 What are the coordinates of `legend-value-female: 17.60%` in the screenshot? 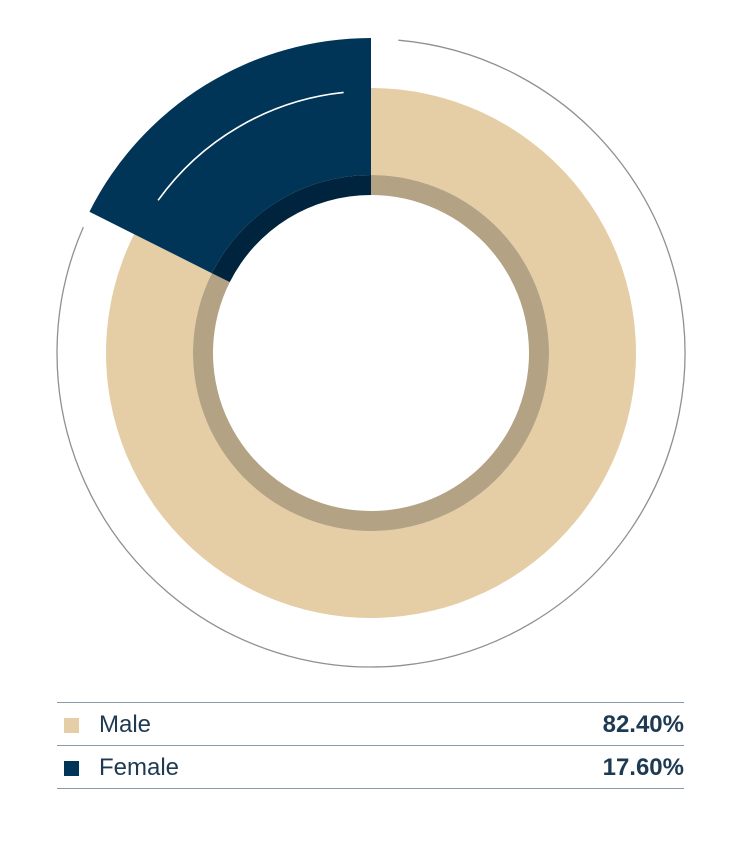 It's located at (643, 767).